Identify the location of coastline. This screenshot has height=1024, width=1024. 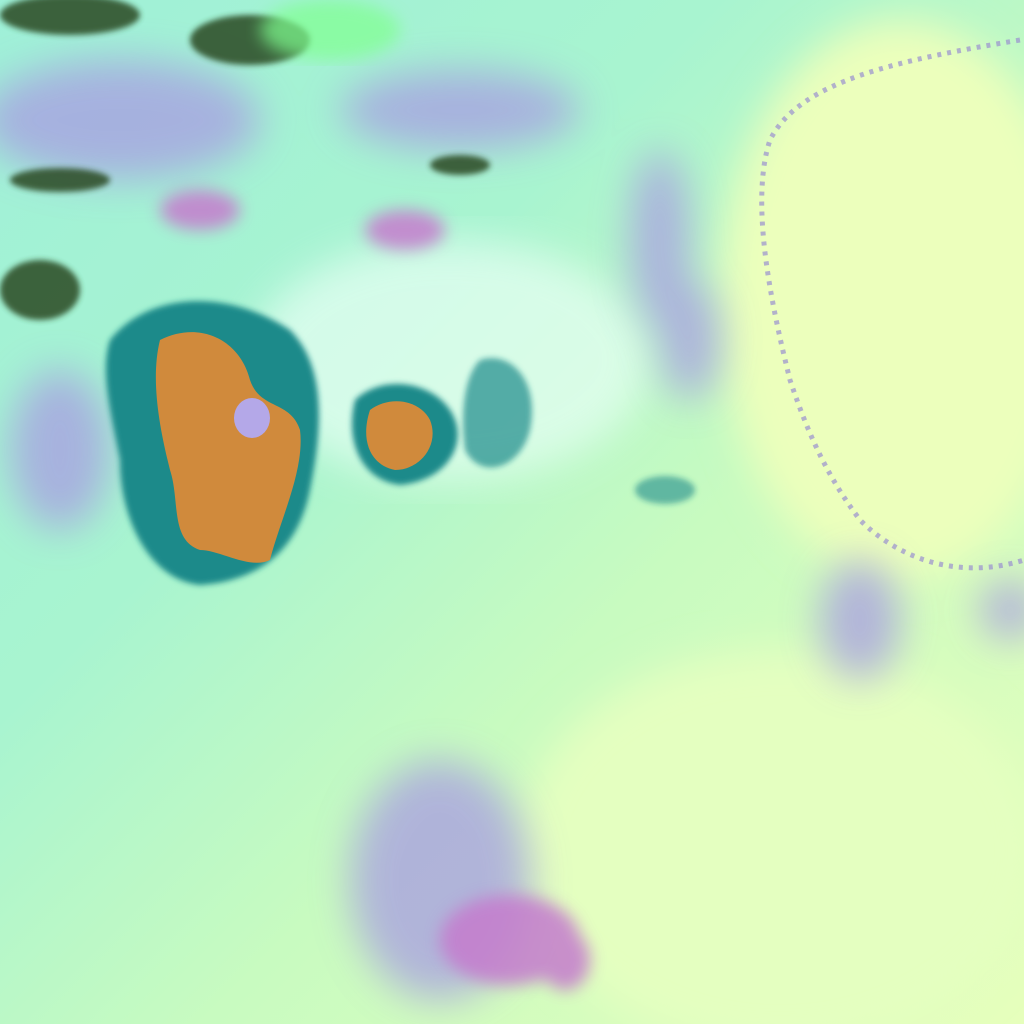
(891, 304).